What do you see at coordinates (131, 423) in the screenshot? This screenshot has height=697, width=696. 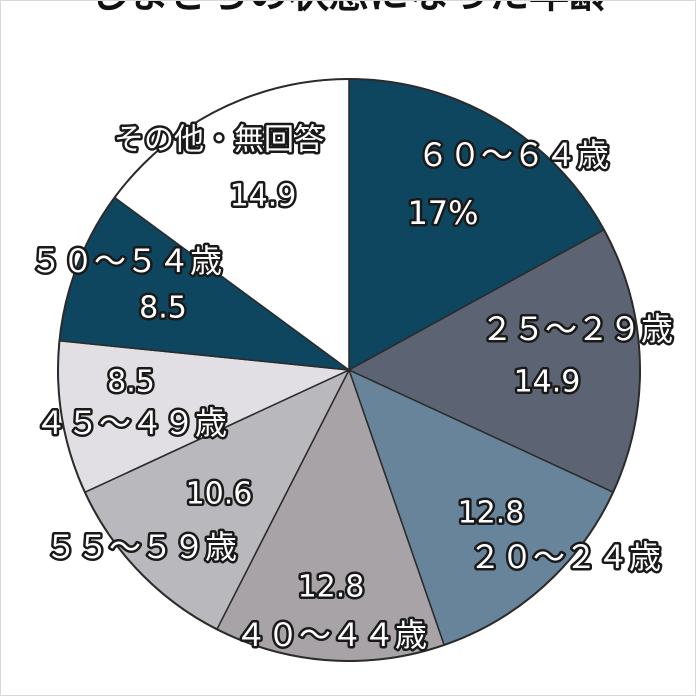 I see `slice-name-label: ４５～４９歳` at bounding box center [131, 423].